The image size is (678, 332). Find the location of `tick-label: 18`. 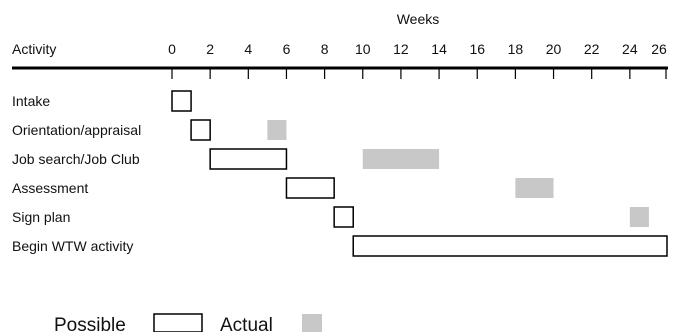

tick-label: 18 is located at coordinates (516, 49).